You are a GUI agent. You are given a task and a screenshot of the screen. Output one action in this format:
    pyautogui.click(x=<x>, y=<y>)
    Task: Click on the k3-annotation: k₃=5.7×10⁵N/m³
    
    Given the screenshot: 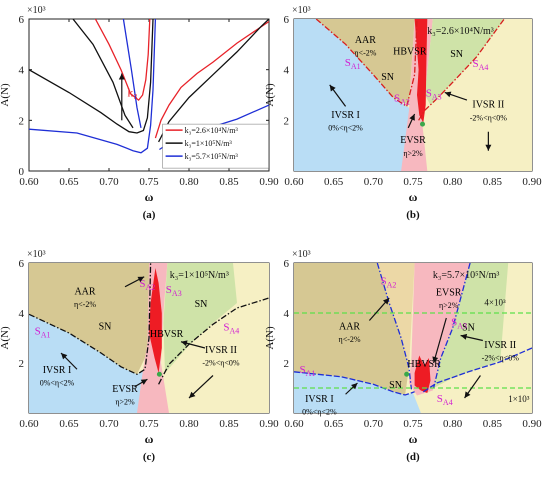 What is the action you would take?
    pyautogui.click(x=466, y=275)
    